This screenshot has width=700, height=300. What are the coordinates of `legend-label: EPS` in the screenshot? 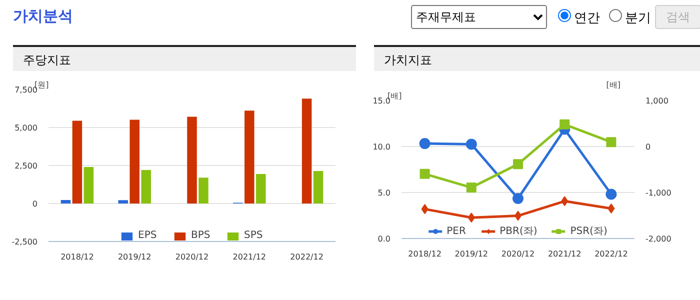 It's located at (148, 235).